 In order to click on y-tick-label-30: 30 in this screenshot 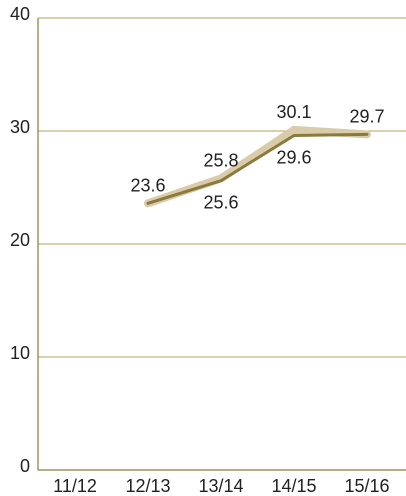, I will do `click(20, 127)`.